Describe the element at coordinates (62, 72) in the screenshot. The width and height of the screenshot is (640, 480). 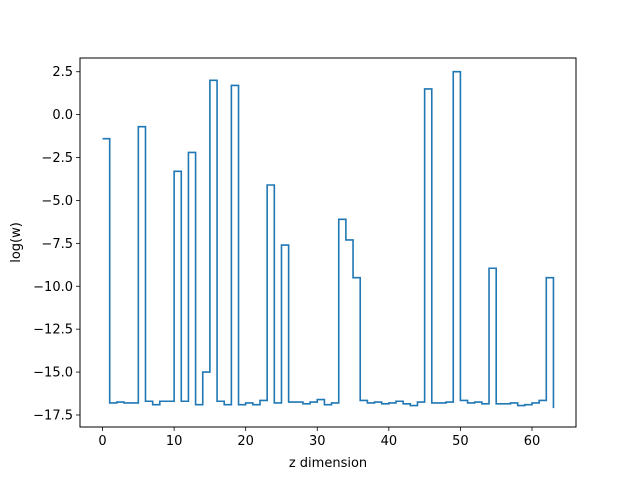
I see `y-tick-label: 2.5` at that location.